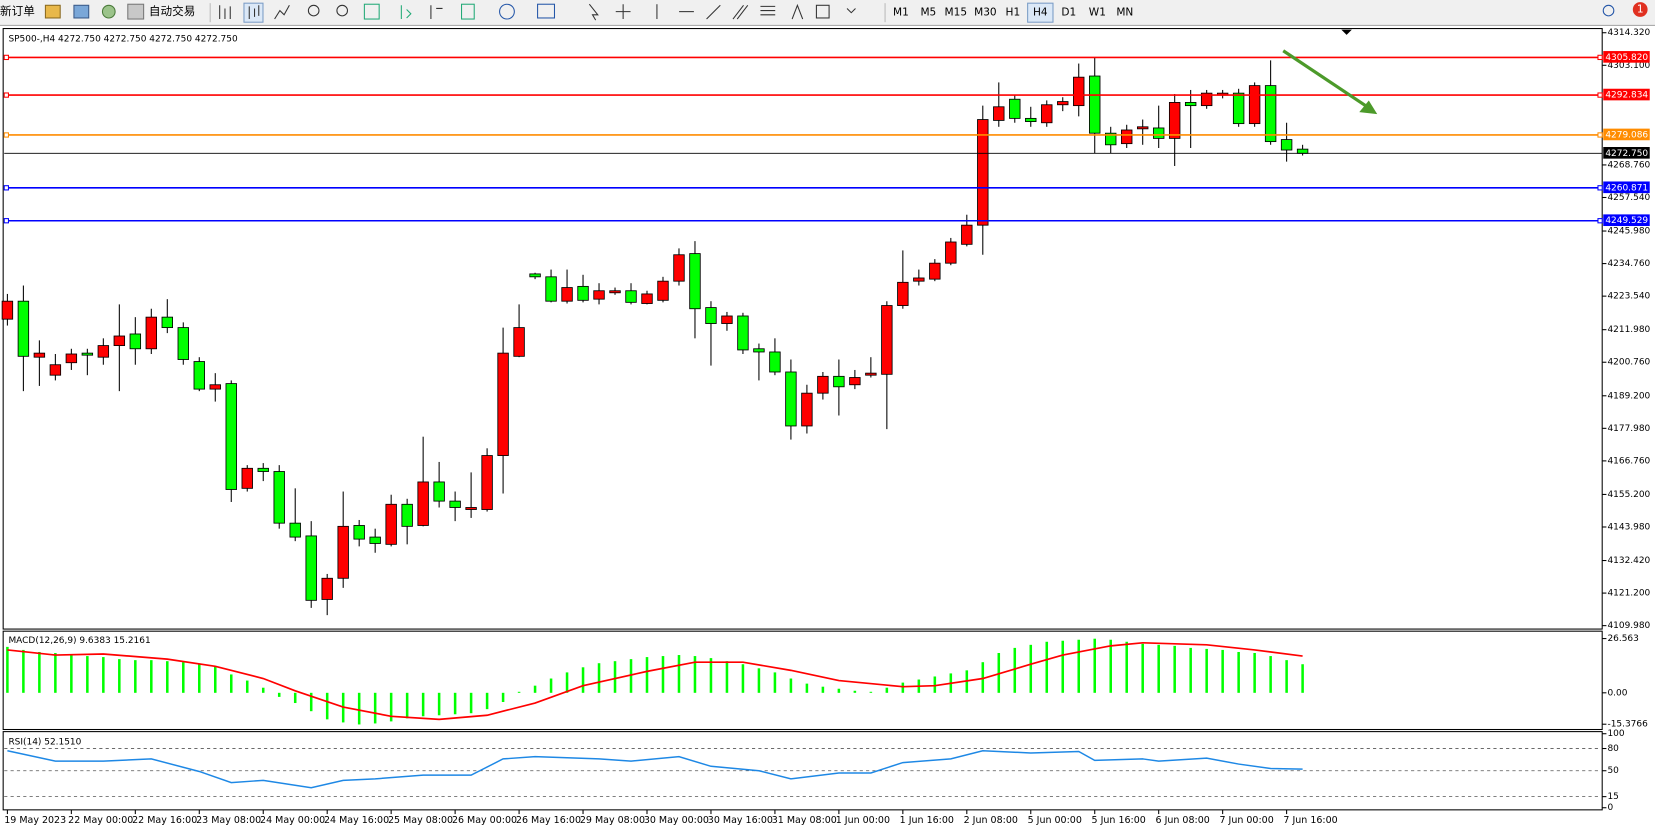 Image resolution: width=1655 pixels, height=831 pixels. Describe the element at coordinates (740, 820) in the screenshot. I see `x-tick-label: 30 May 16:00` at that location.